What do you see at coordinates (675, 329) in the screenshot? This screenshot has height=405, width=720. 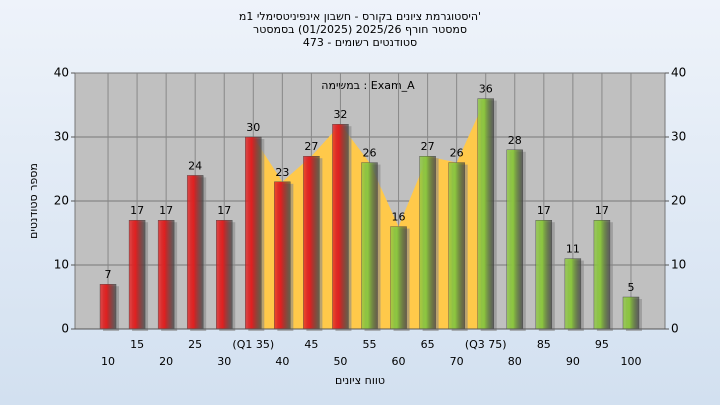 I see `y2-tick-label: 0` at bounding box center [675, 329].